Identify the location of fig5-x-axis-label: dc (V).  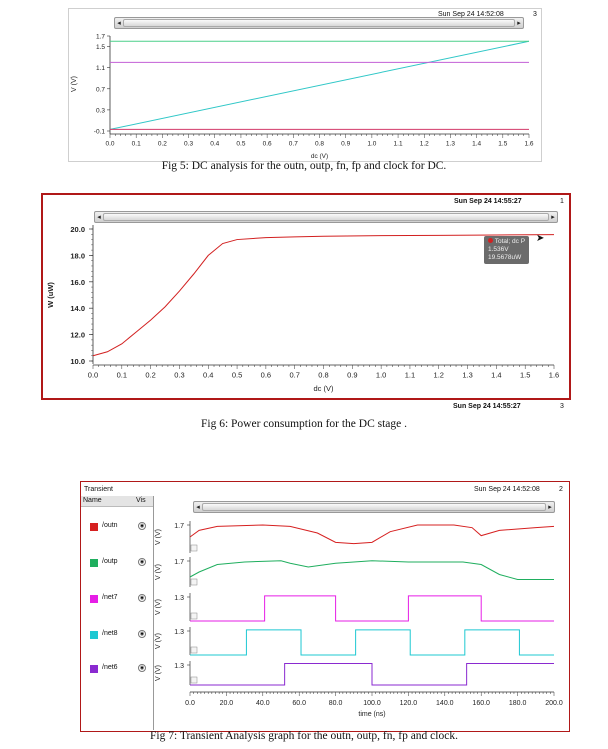
(319, 156).